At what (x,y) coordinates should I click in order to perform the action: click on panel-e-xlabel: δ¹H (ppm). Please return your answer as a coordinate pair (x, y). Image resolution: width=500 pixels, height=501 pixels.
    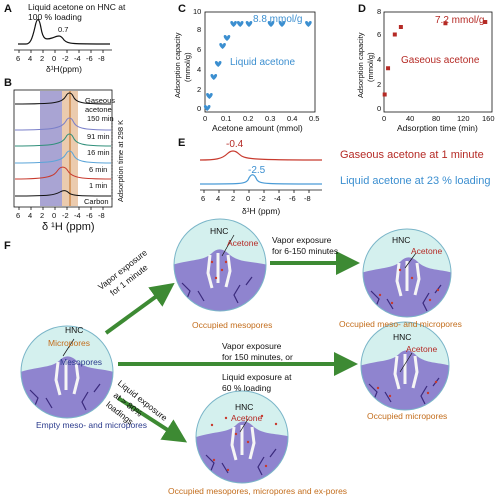
    Looking at the image, I should click on (261, 211).